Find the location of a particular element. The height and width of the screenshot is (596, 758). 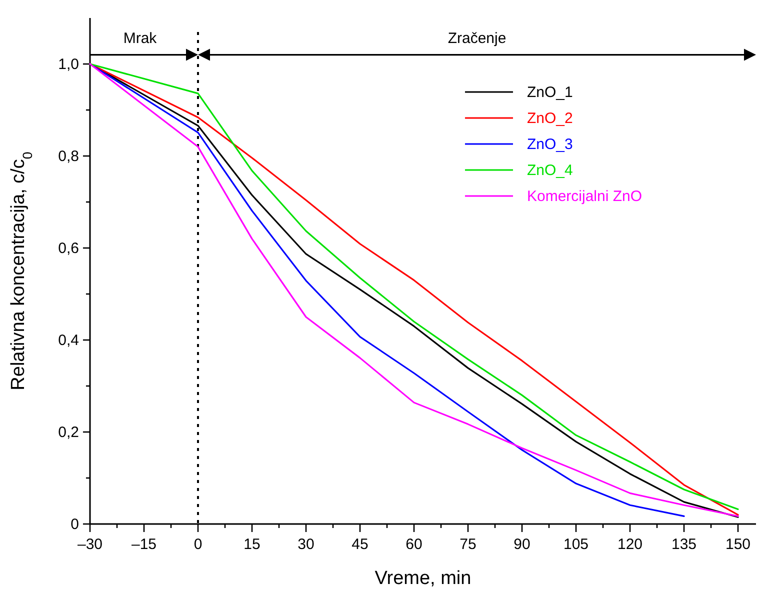

legend-label: Komercijalni ZnO is located at coordinates (584, 196).